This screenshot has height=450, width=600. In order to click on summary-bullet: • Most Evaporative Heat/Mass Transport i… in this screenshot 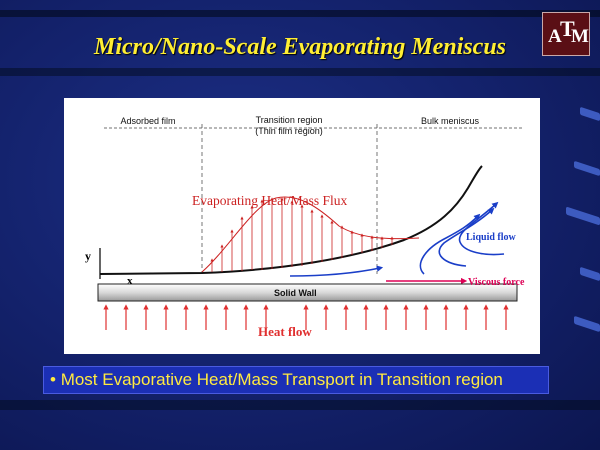, I will do `click(296, 380)`.